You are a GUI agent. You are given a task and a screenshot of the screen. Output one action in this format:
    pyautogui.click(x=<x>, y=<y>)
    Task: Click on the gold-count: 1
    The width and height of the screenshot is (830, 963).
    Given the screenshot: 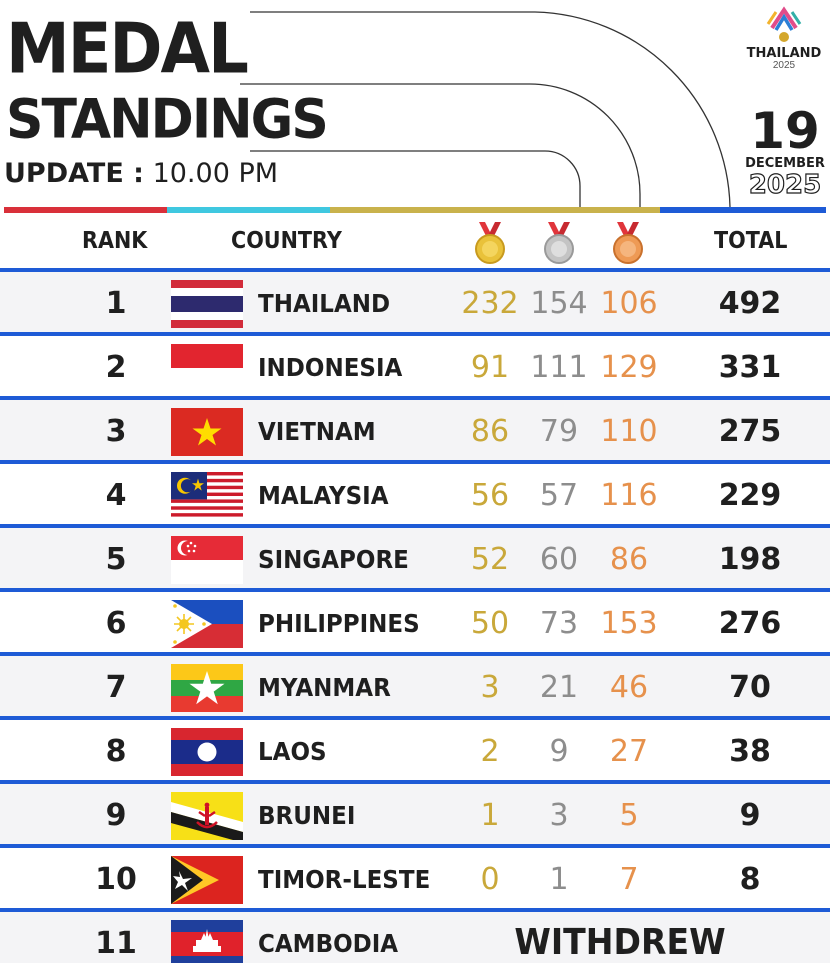 What is the action you would take?
    pyautogui.click(x=490, y=815)
    